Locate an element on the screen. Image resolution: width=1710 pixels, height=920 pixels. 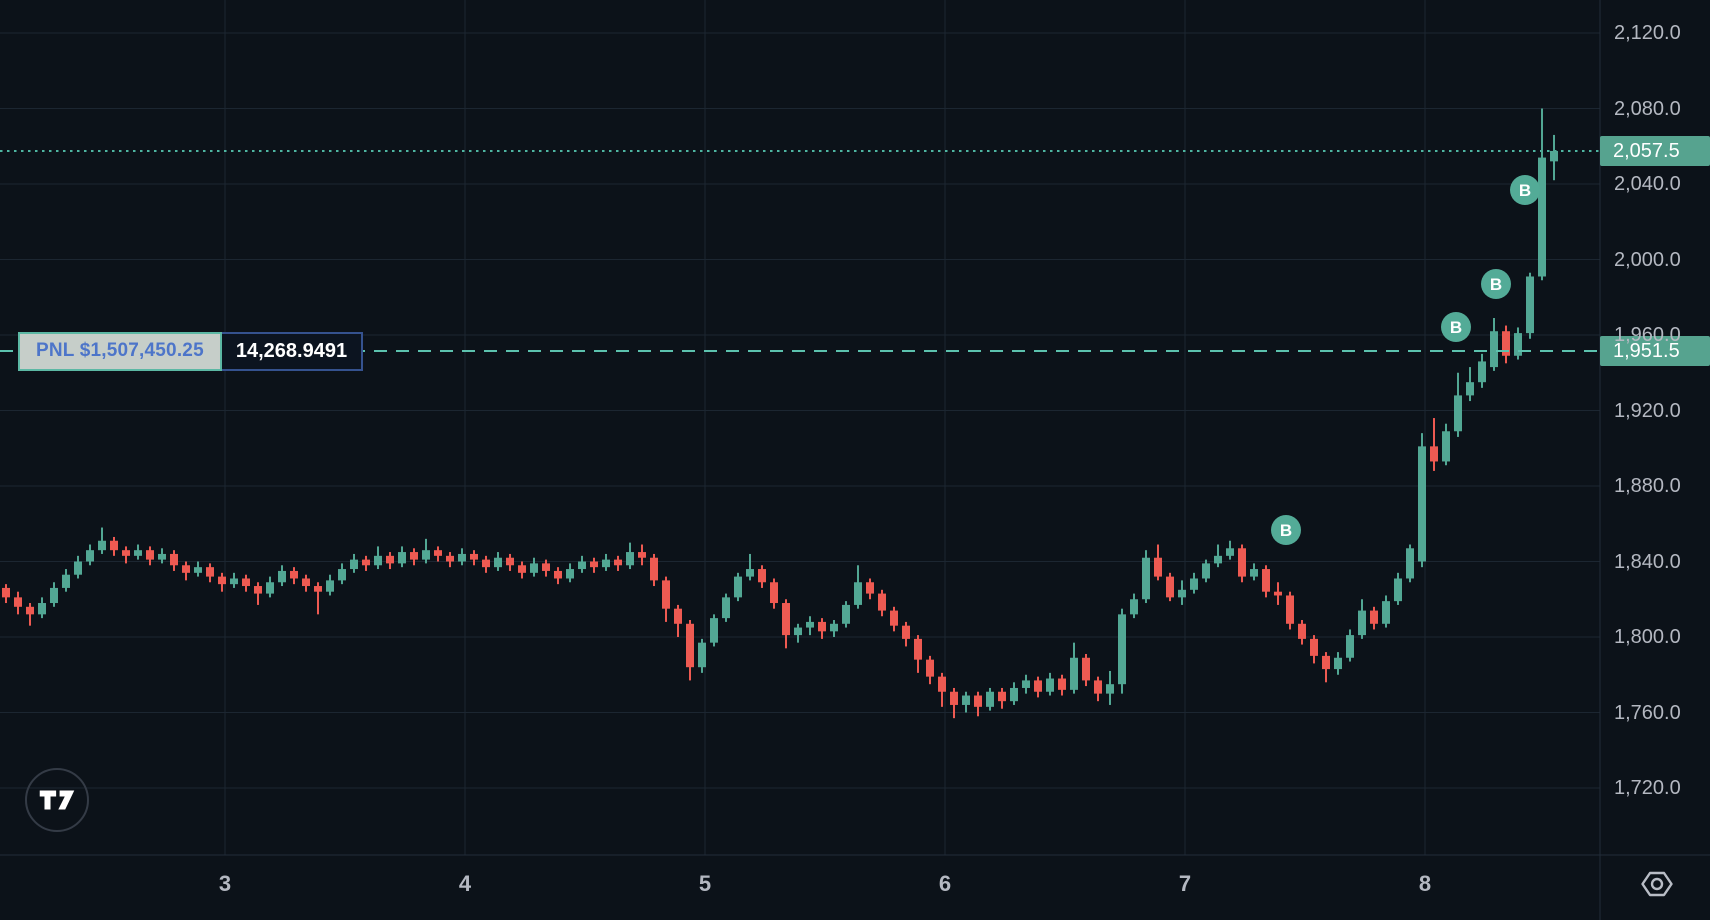
price-tick-label: 1,720.0 is located at coordinates (1647, 788).